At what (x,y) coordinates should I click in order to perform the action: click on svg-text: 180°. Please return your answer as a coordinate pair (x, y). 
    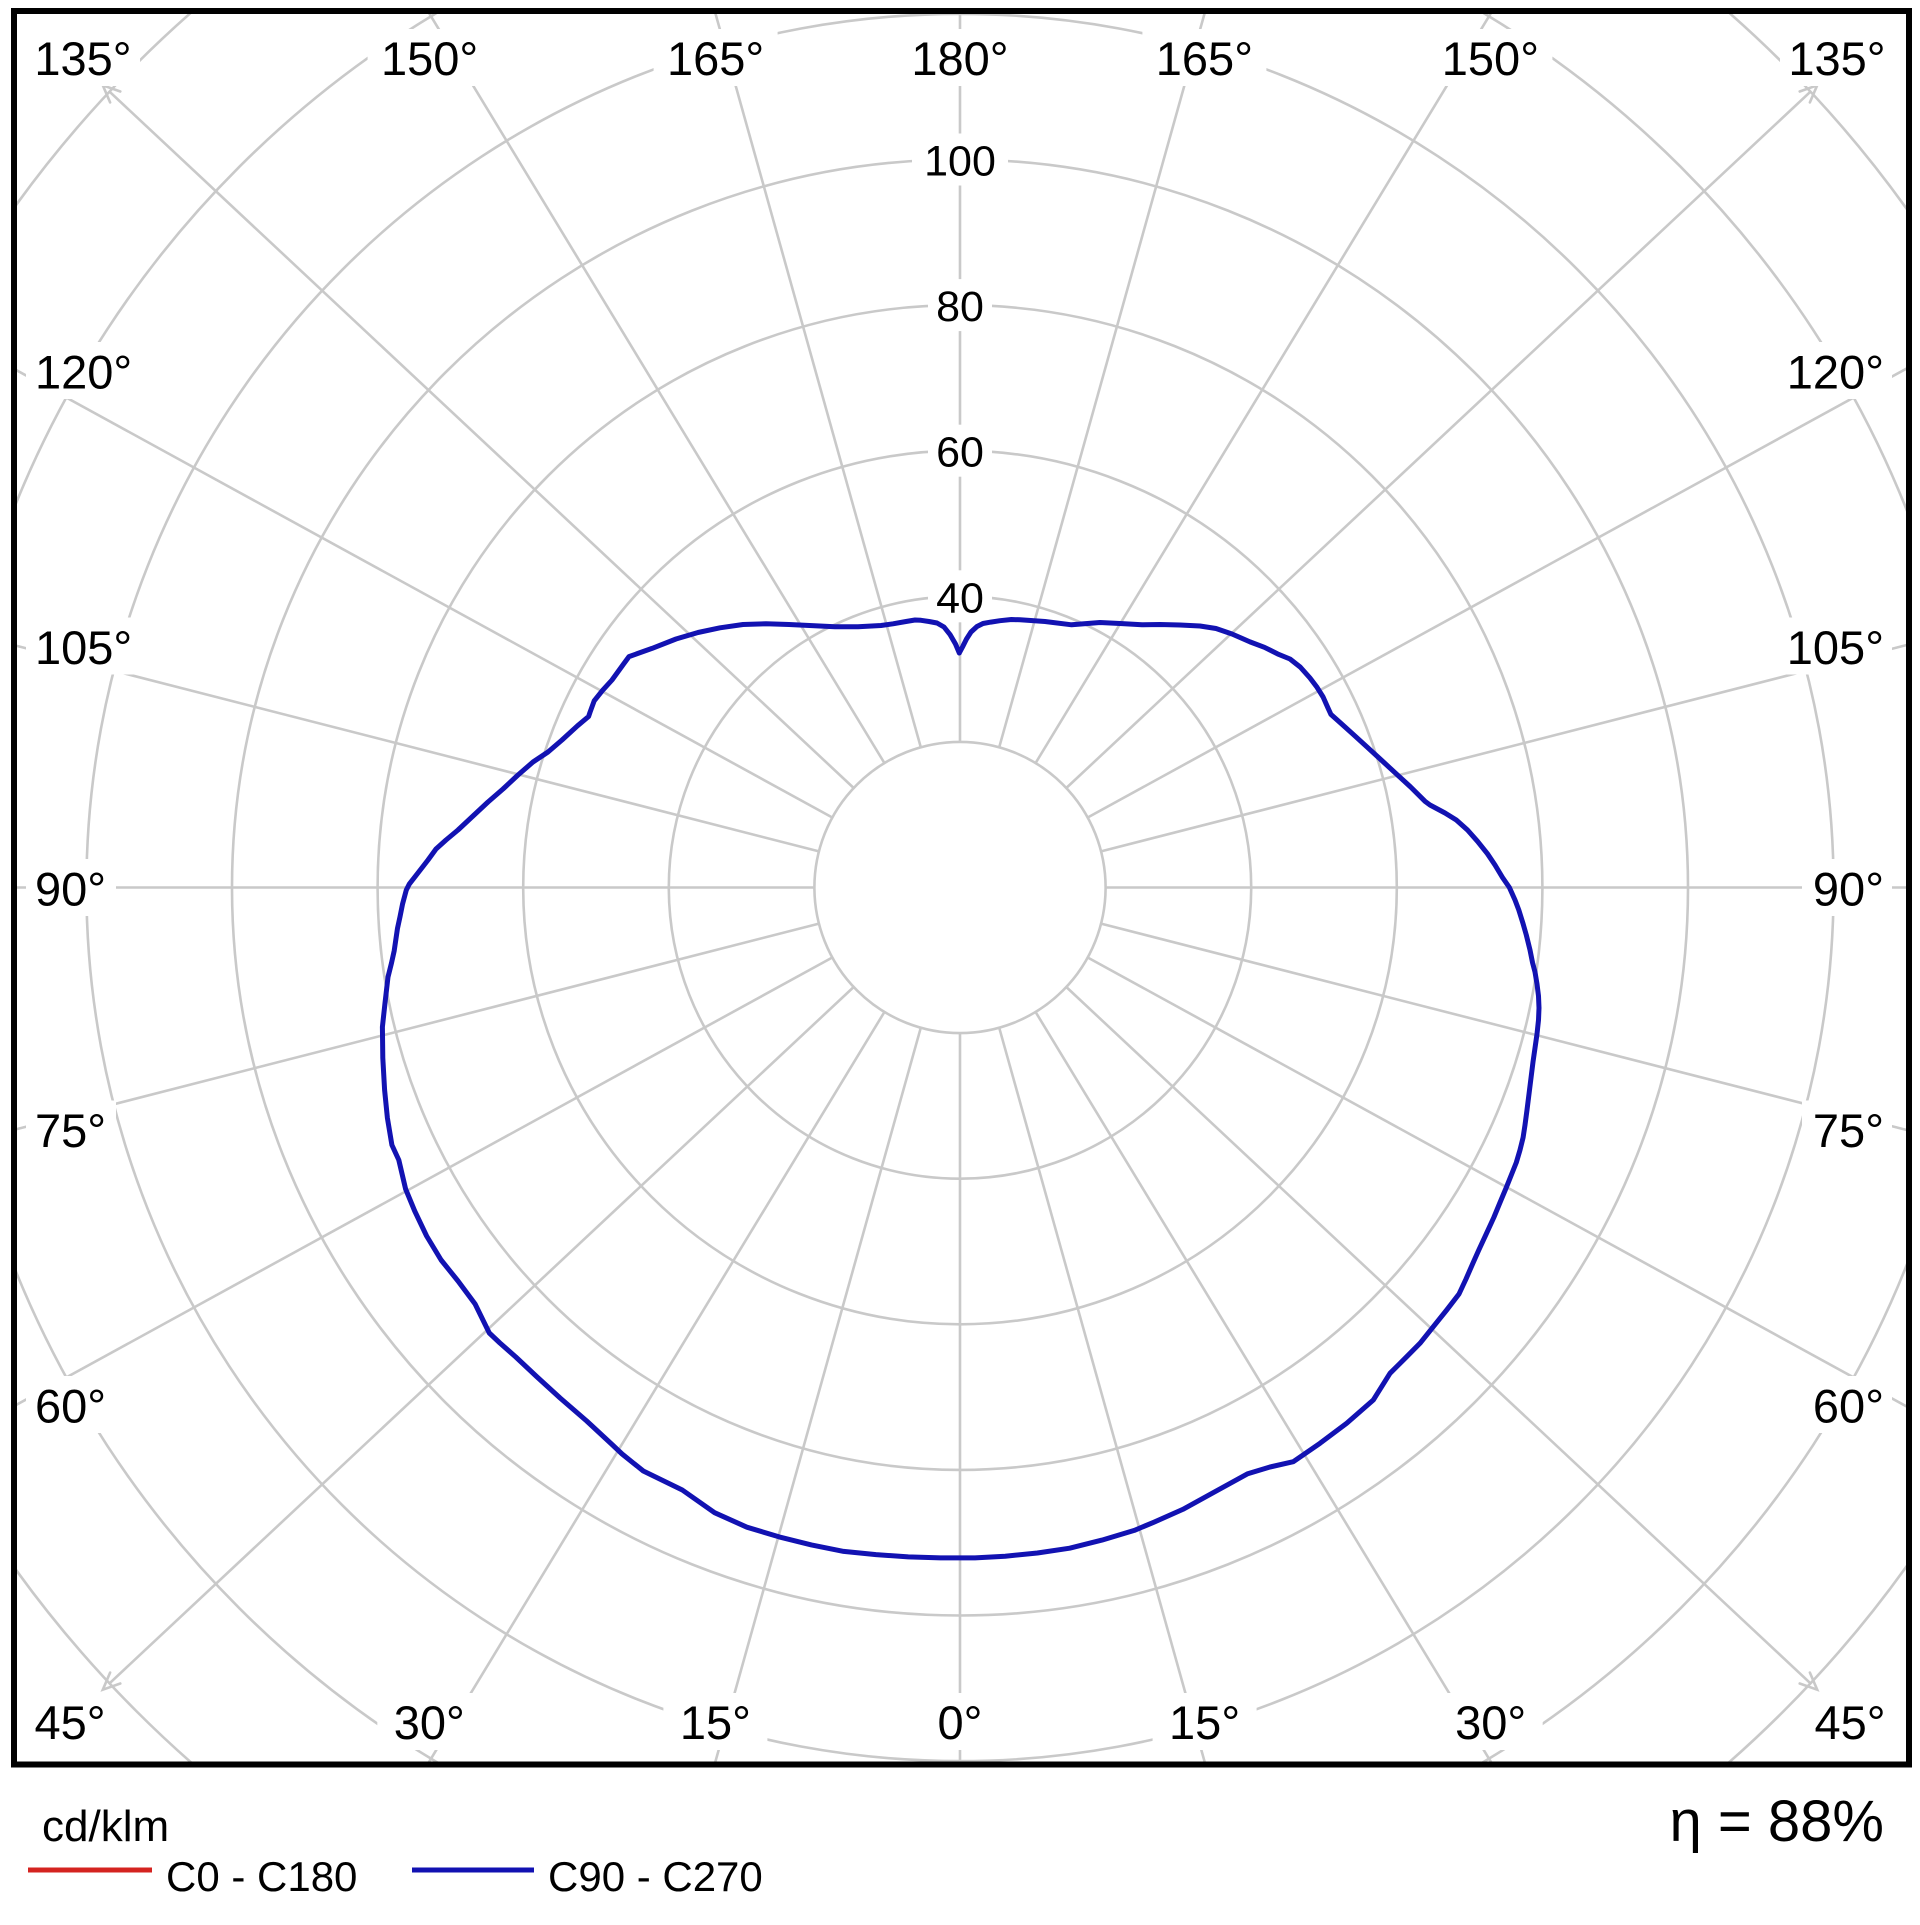
    Looking at the image, I should click on (959, 58).